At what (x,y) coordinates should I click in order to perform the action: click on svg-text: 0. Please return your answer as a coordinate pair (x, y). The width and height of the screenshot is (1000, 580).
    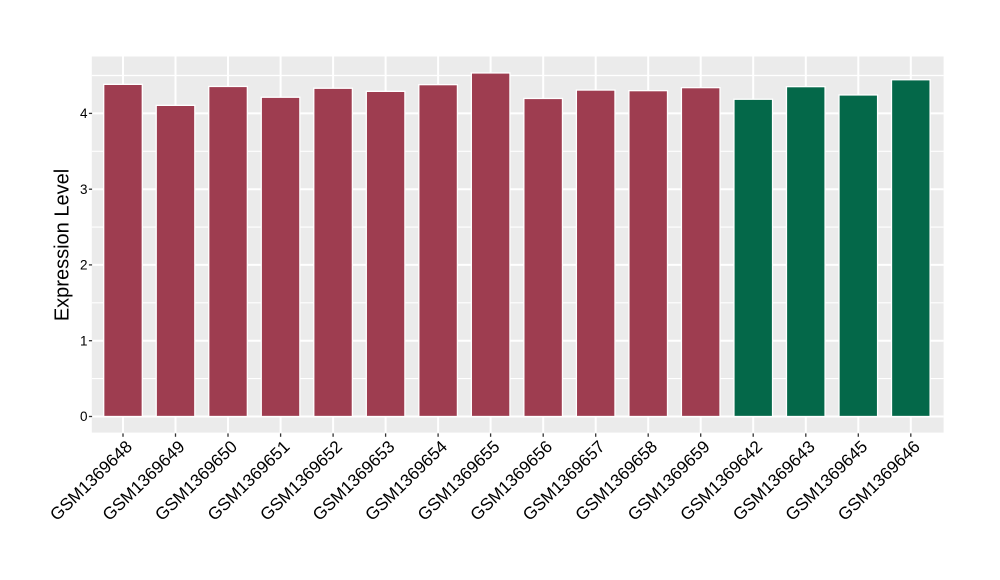
    Looking at the image, I should click on (84, 416).